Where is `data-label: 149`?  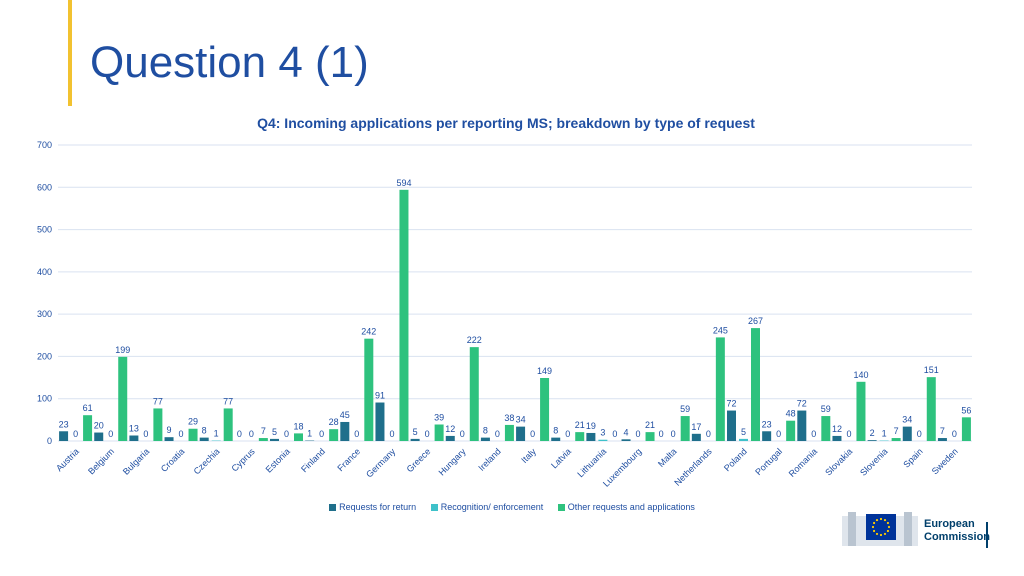 data-label: 149 is located at coordinates (544, 371).